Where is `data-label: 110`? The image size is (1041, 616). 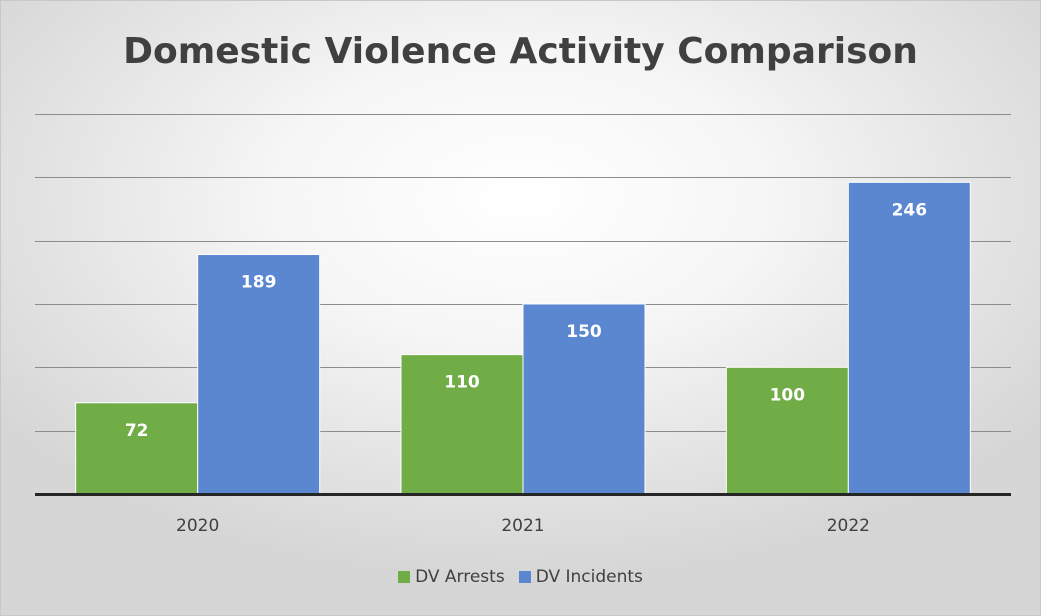 data-label: 110 is located at coordinates (462, 383).